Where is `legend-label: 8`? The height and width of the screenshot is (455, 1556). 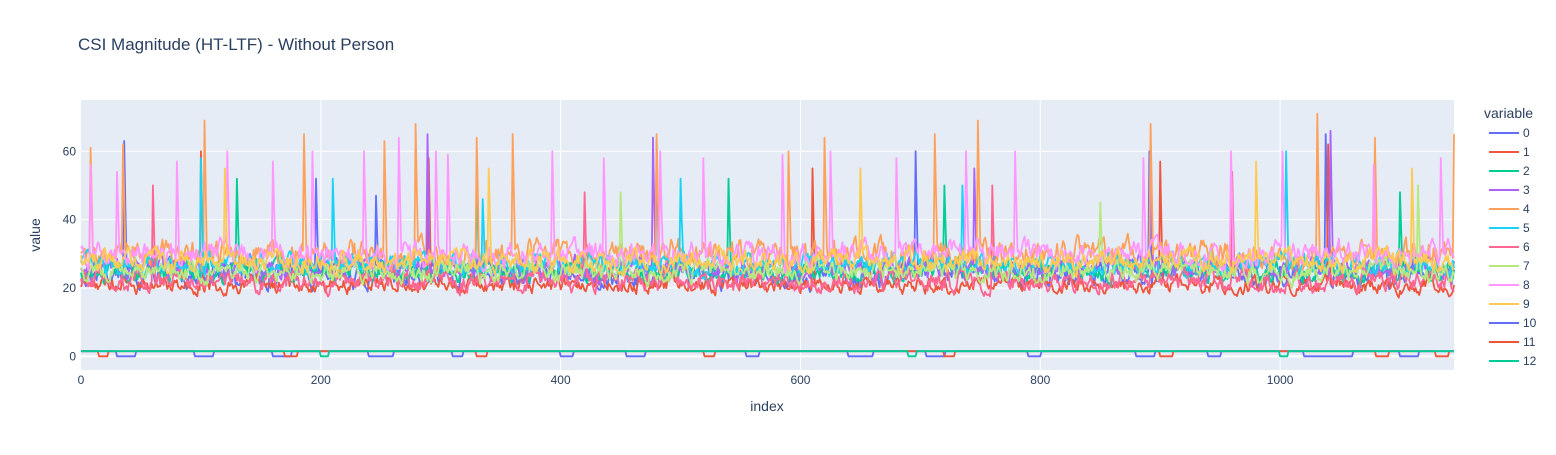 legend-label: 8 is located at coordinates (1526, 285).